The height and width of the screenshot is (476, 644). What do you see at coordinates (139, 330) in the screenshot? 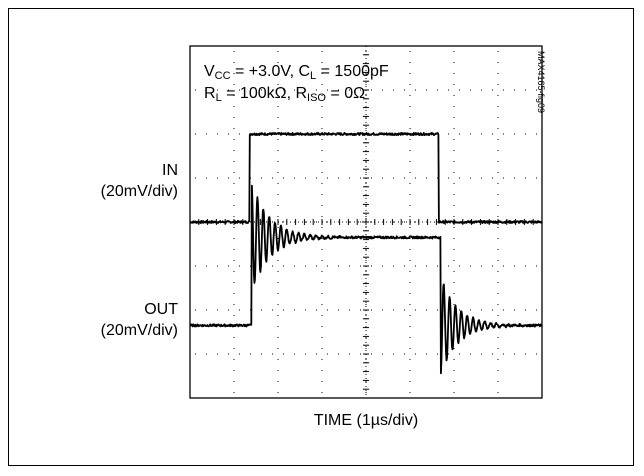
I see `out-trace-scale: (20mV/div)` at bounding box center [139, 330].